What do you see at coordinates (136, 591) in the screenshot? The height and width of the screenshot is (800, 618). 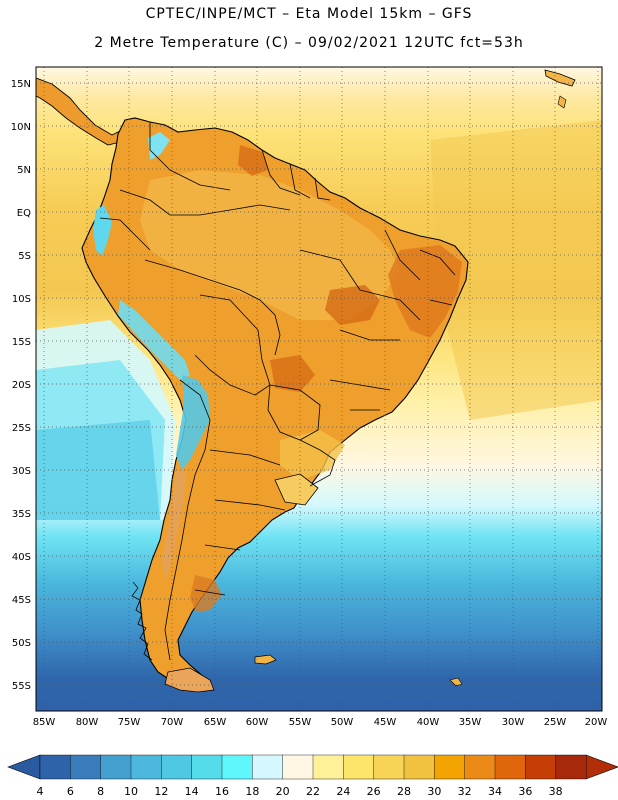 I see `chiloe-coast` at bounding box center [136, 591].